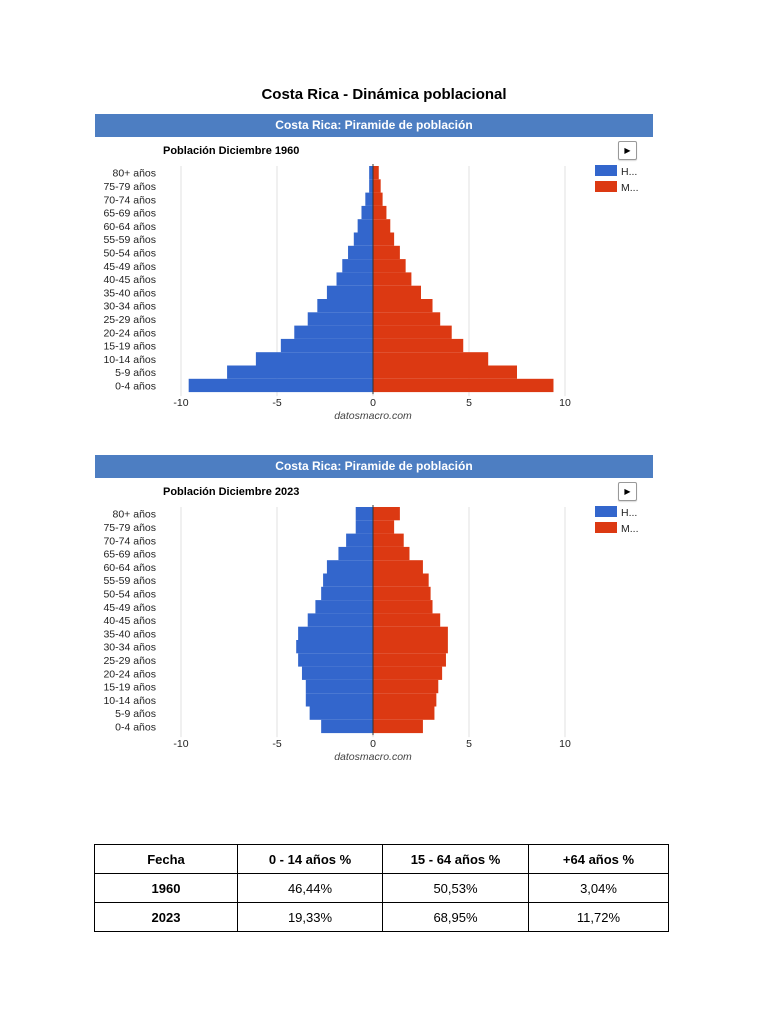 This screenshot has width=768, height=1024. What do you see at coordinates (129, 227) in the screenshot?
I see `category-label: 60-64 años` at bounding box center [129, 227].